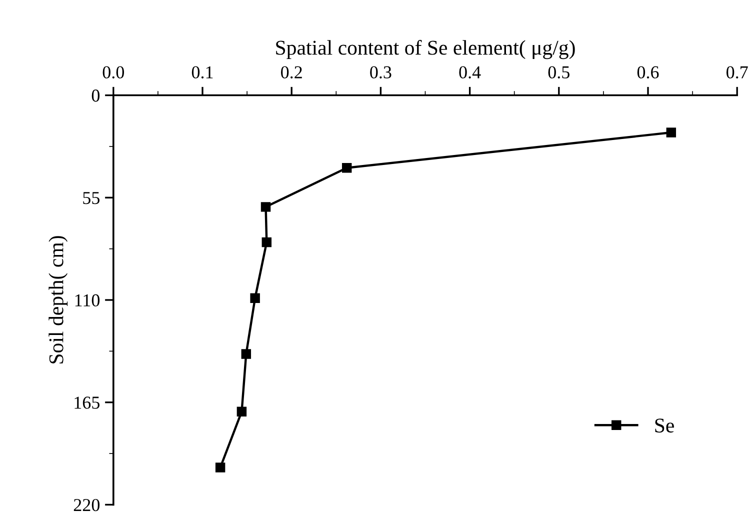 The image size is (756, 515). What do you see at coordinates (559, 72) in the screenshot?
I see `x-tick-label: 0.5` at bounding box center [559, 72].